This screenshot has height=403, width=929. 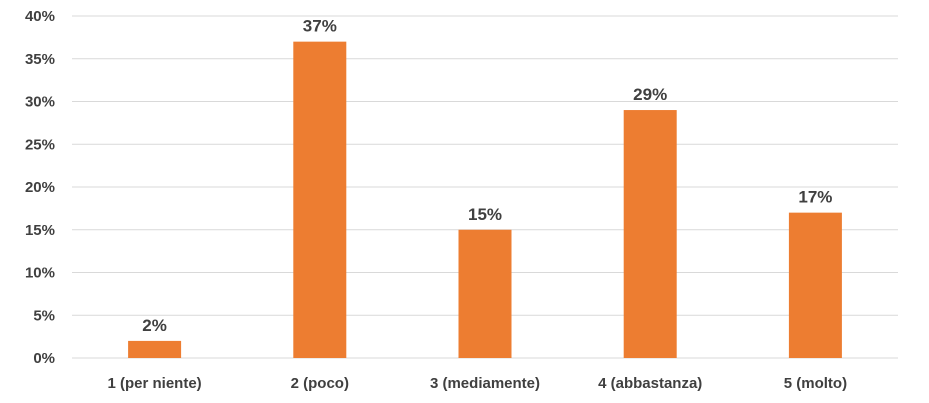 I want to click on y-axis-tick-labels: 0% 5% 10% 15% 20% 25% 30% 35% 40%, so click(x=40, y=187).